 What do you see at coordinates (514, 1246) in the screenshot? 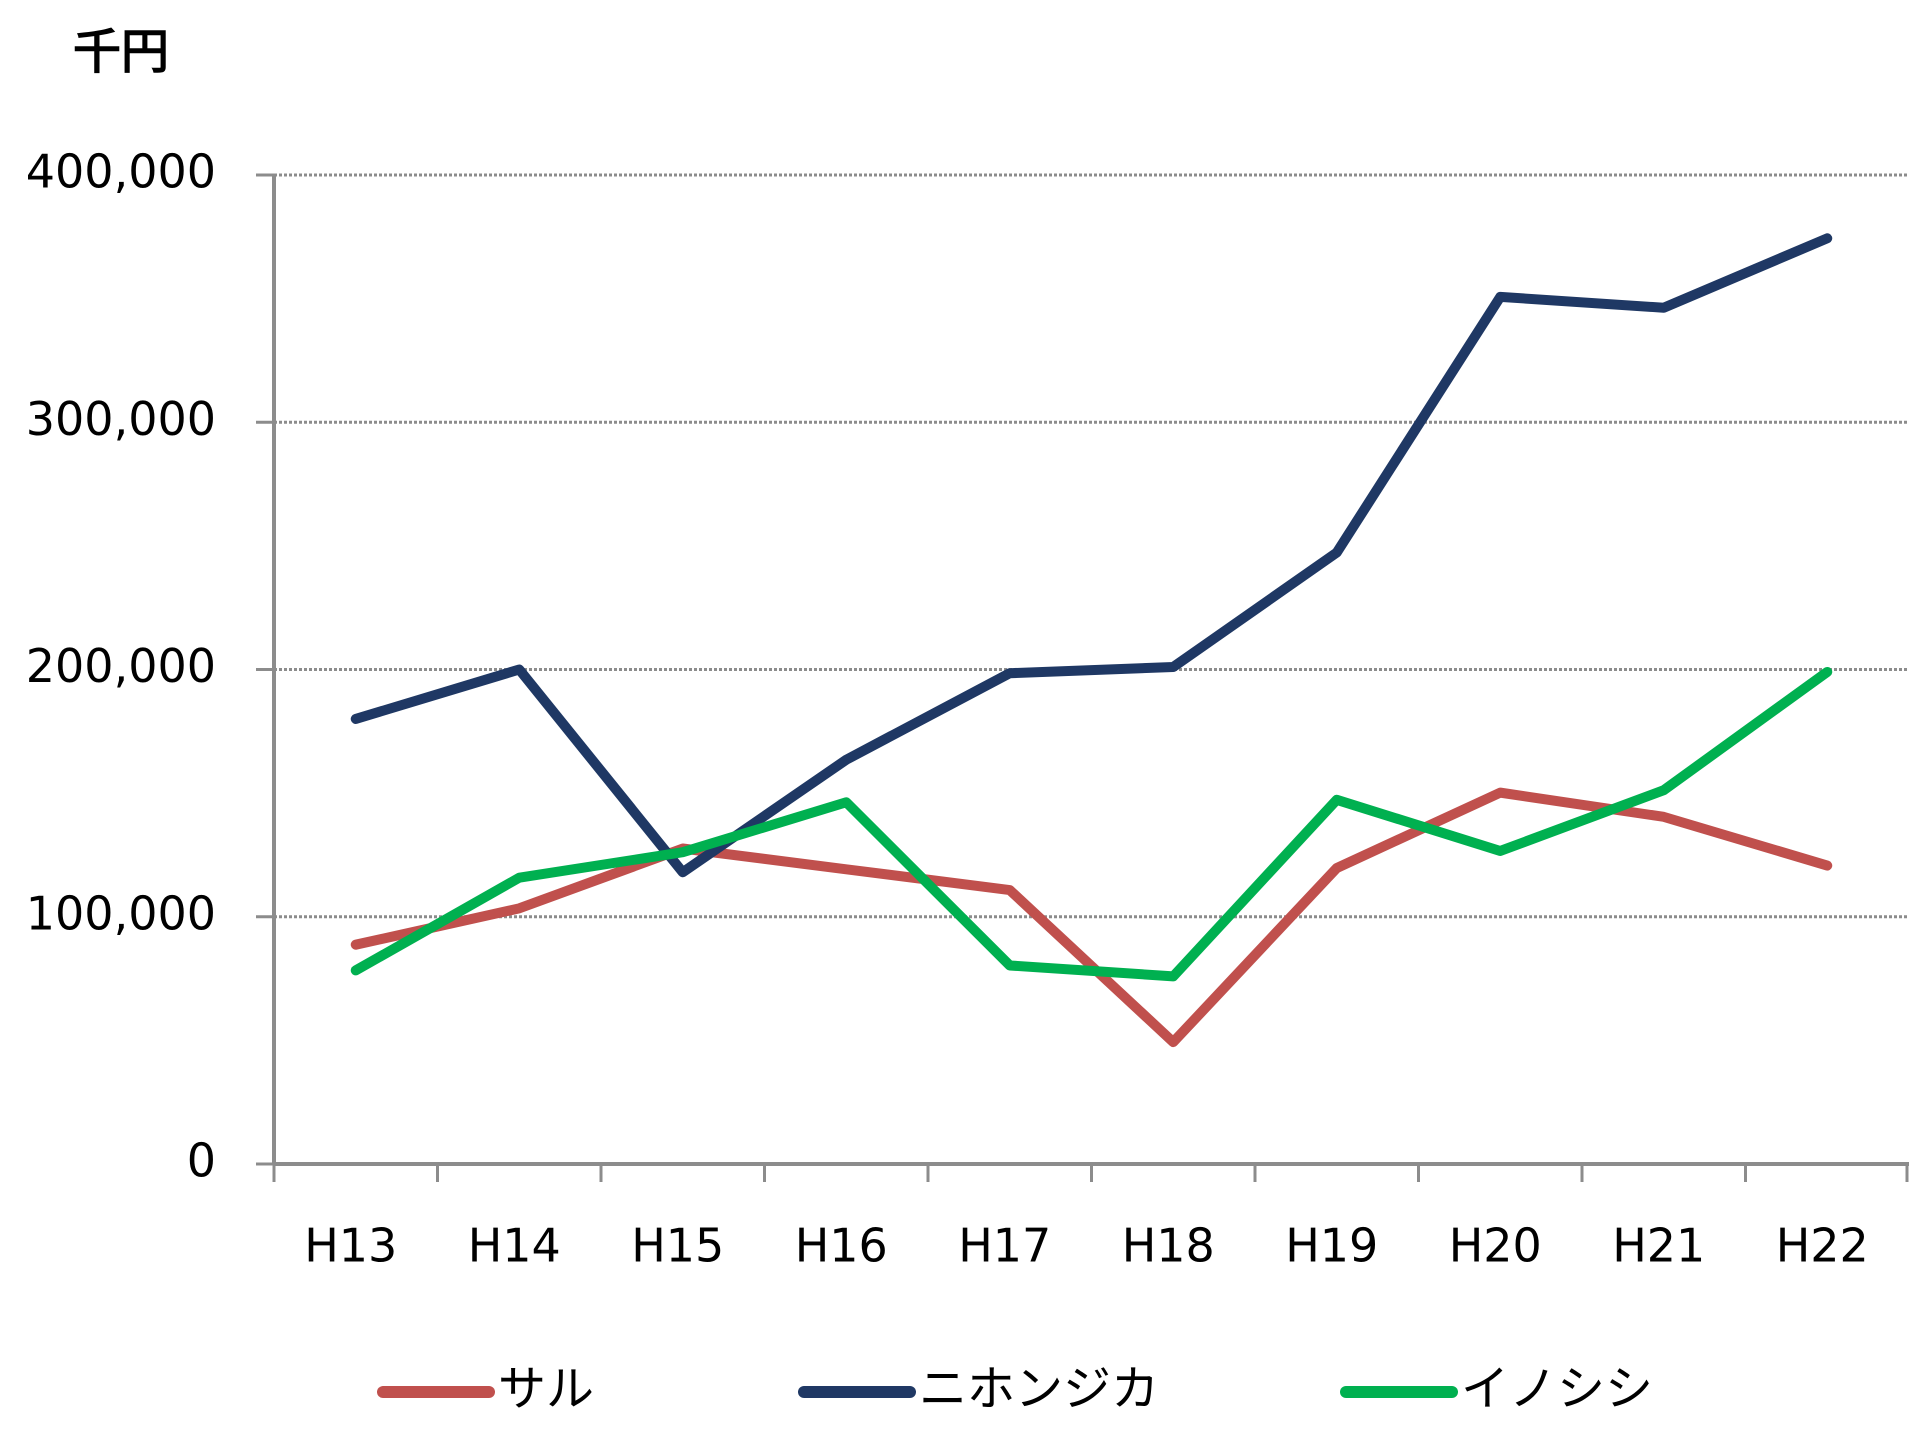
I see `x-tick-label: H14` at bounding box center [514, 1246].